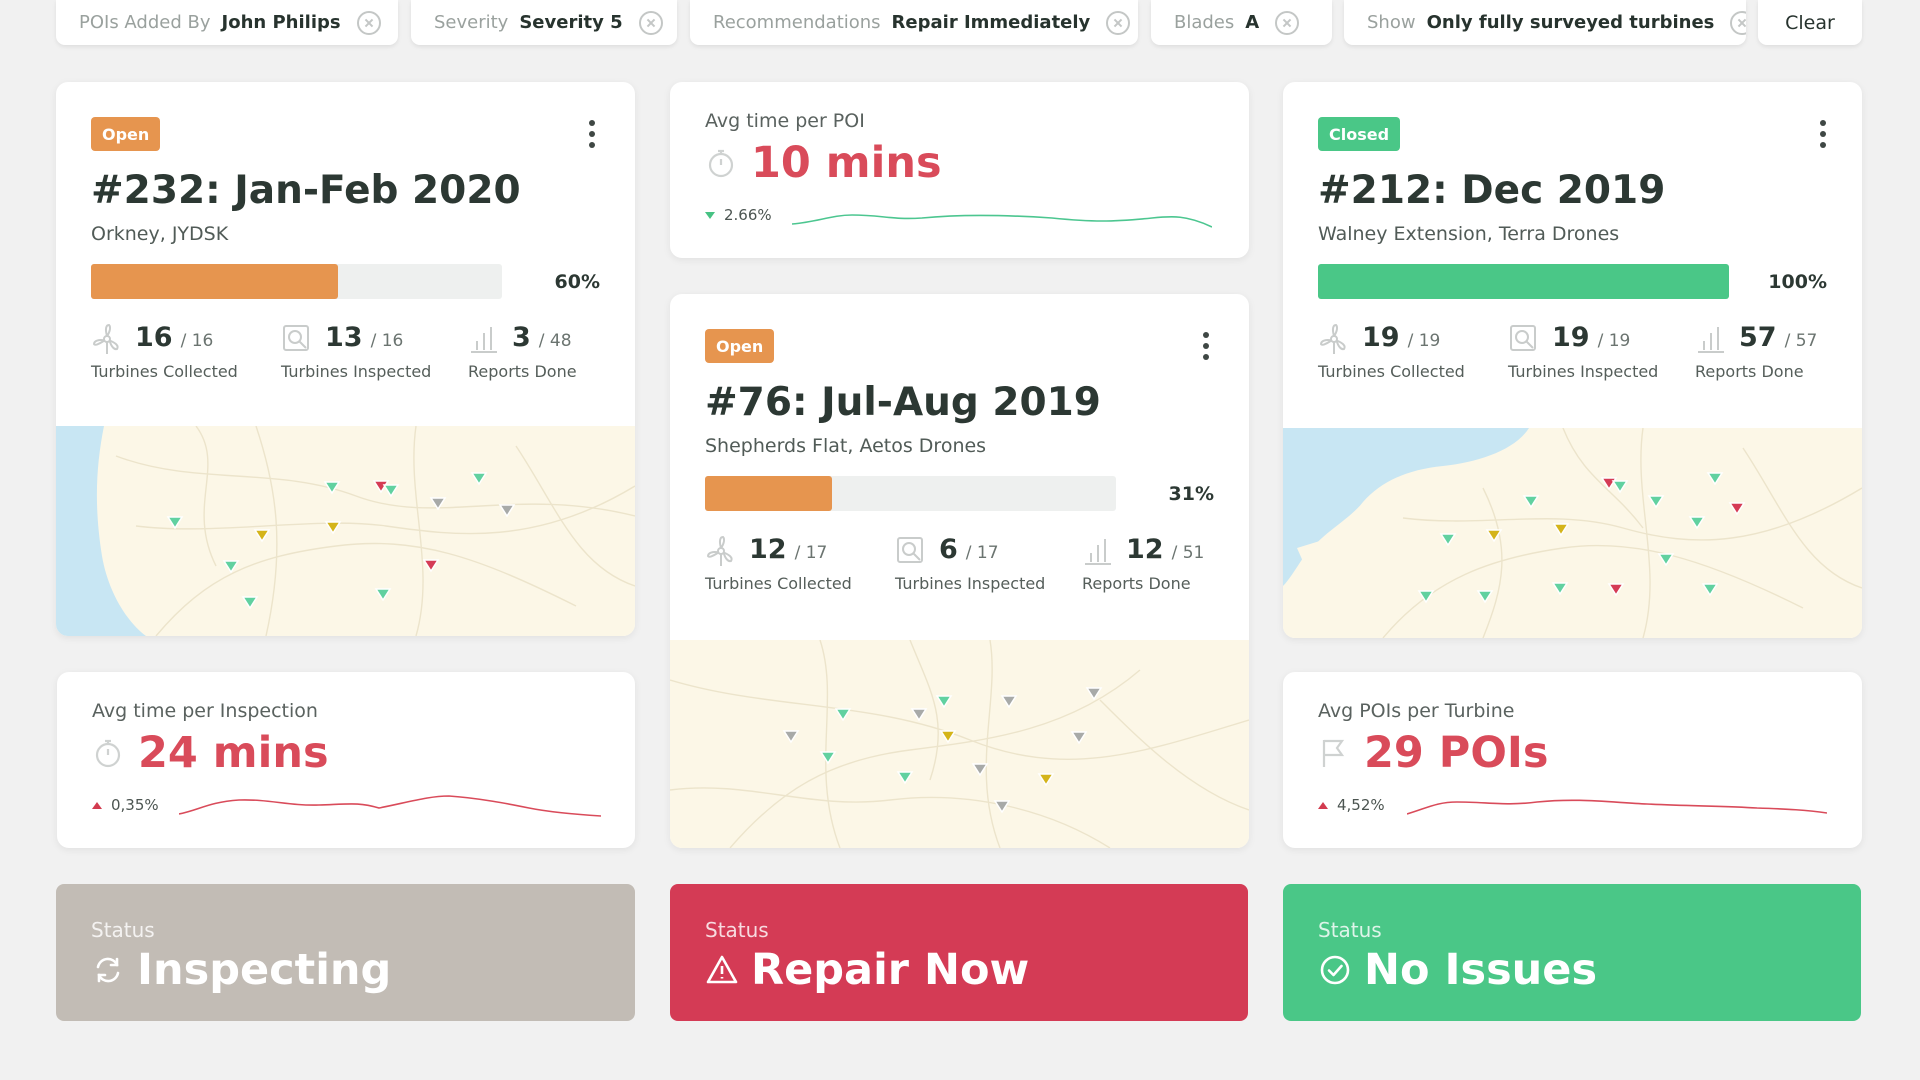 The height and width of the screenshot is (1080, 1920). I want to click on filter-chip-blades: Blades A, so click(1241, 22).